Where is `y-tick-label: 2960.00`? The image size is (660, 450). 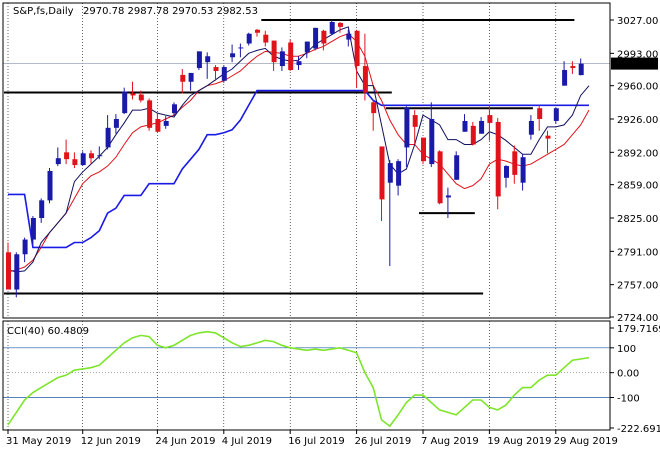
y-tick-label: 2960.00 is located at coordinates (637, 87).